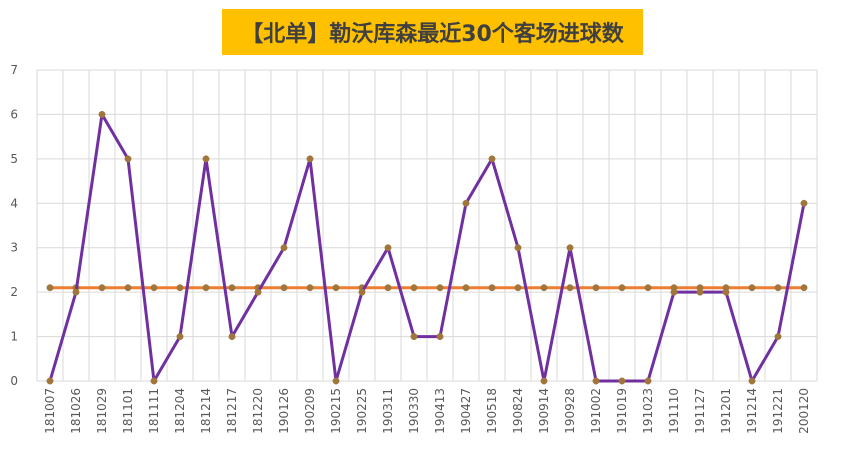  What do you see at coordinates (14, 292) in the screenshot?
I see `y-tick-label: 2` at bounding box center [14, 292].